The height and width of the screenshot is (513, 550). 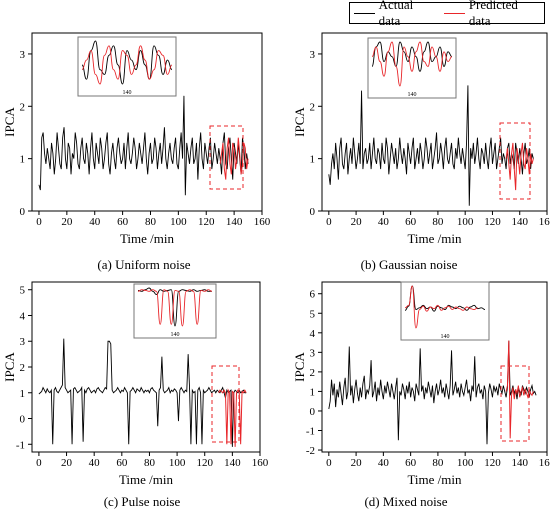 I want to click on legend: Actual data Predicted data, so click(x=447, y=14).